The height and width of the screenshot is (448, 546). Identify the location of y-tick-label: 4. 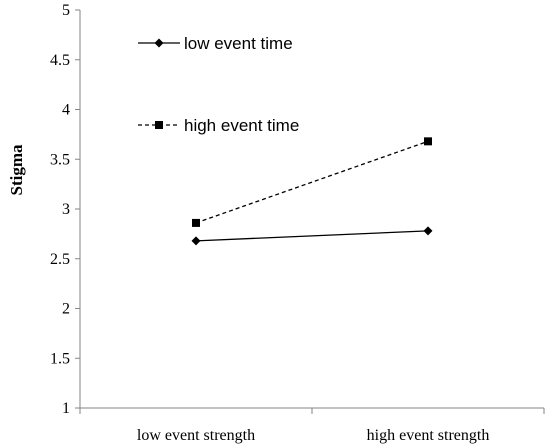
(66, 110).